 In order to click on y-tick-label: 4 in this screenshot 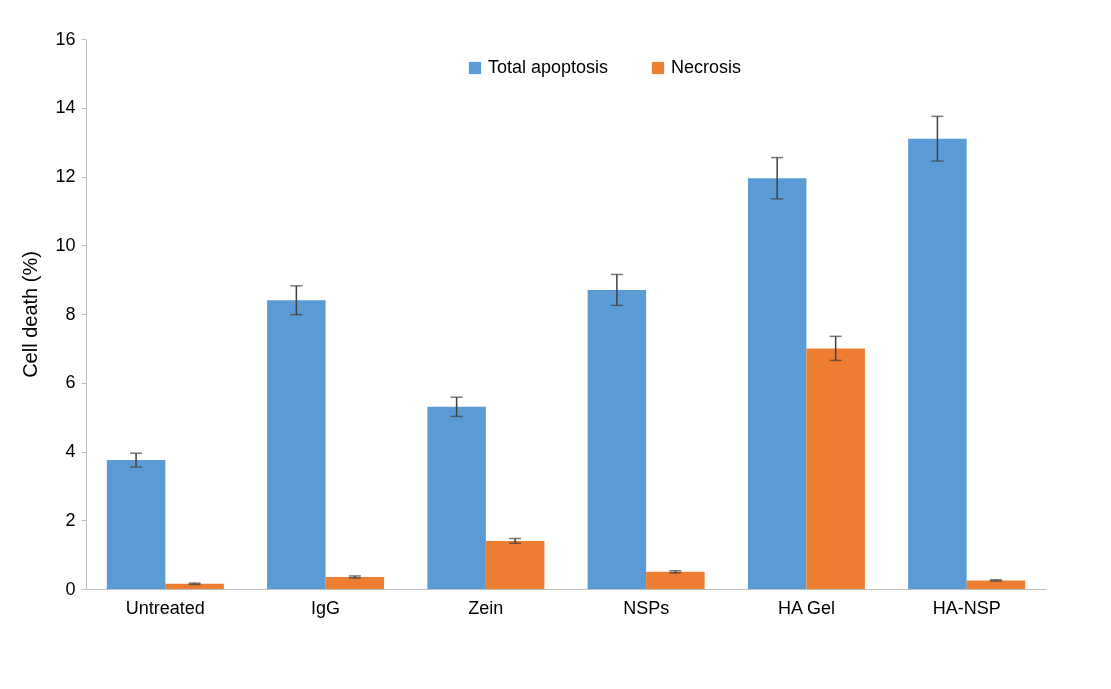, I will do `click(70, 451)`.